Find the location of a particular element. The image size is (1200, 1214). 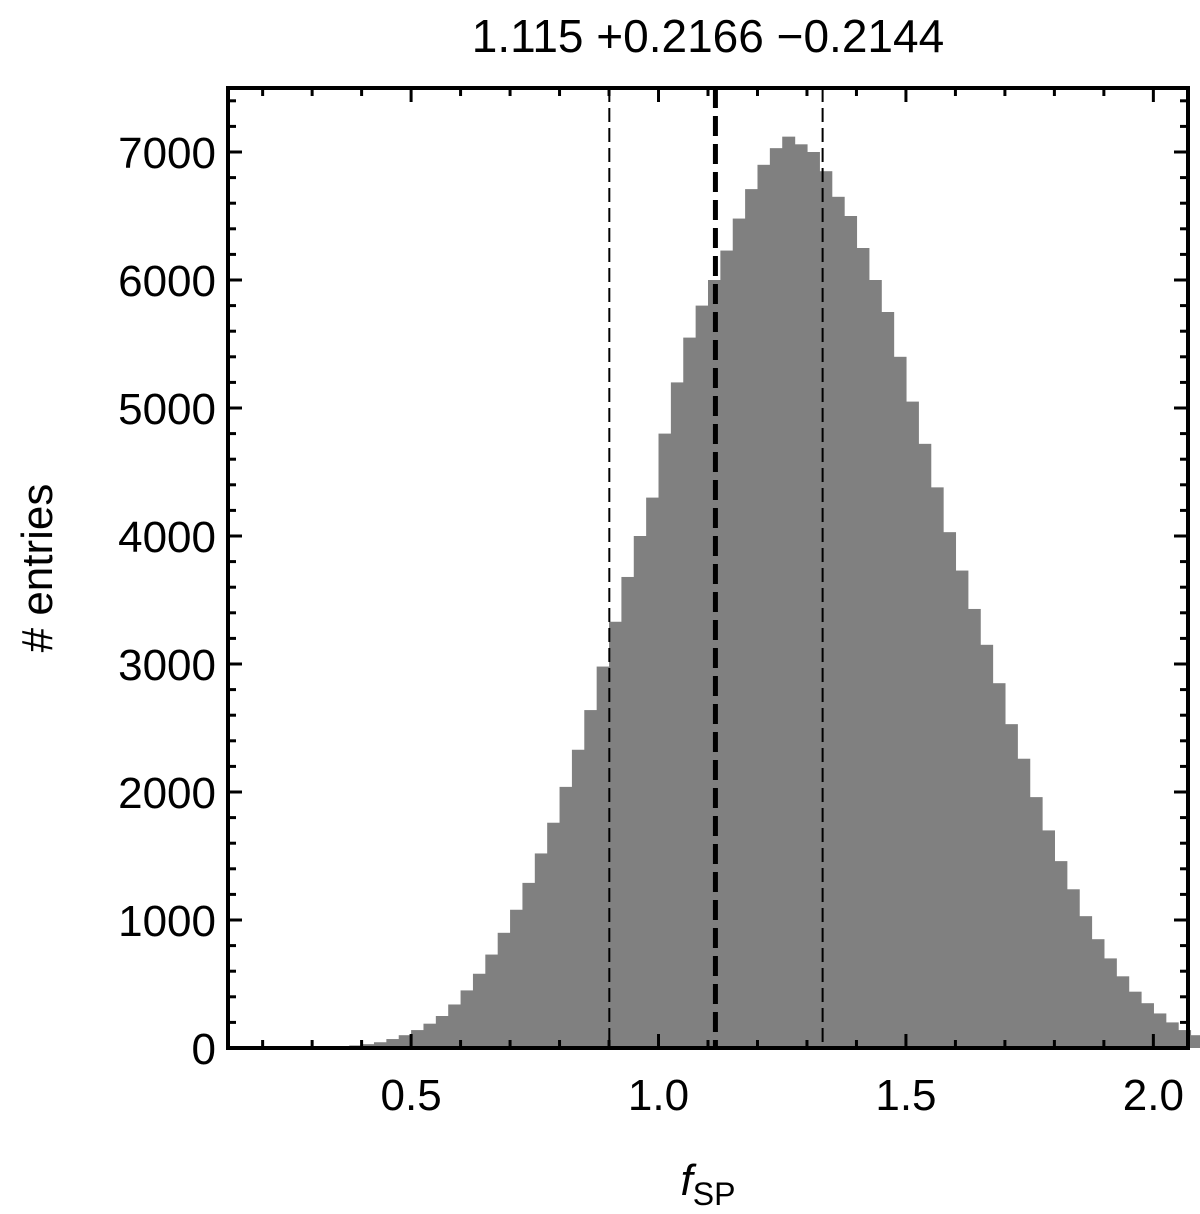

y-tick-labels: 0 1000 2000 3000 4000 5000 6000 7000 is located at coordinates (167, 601).